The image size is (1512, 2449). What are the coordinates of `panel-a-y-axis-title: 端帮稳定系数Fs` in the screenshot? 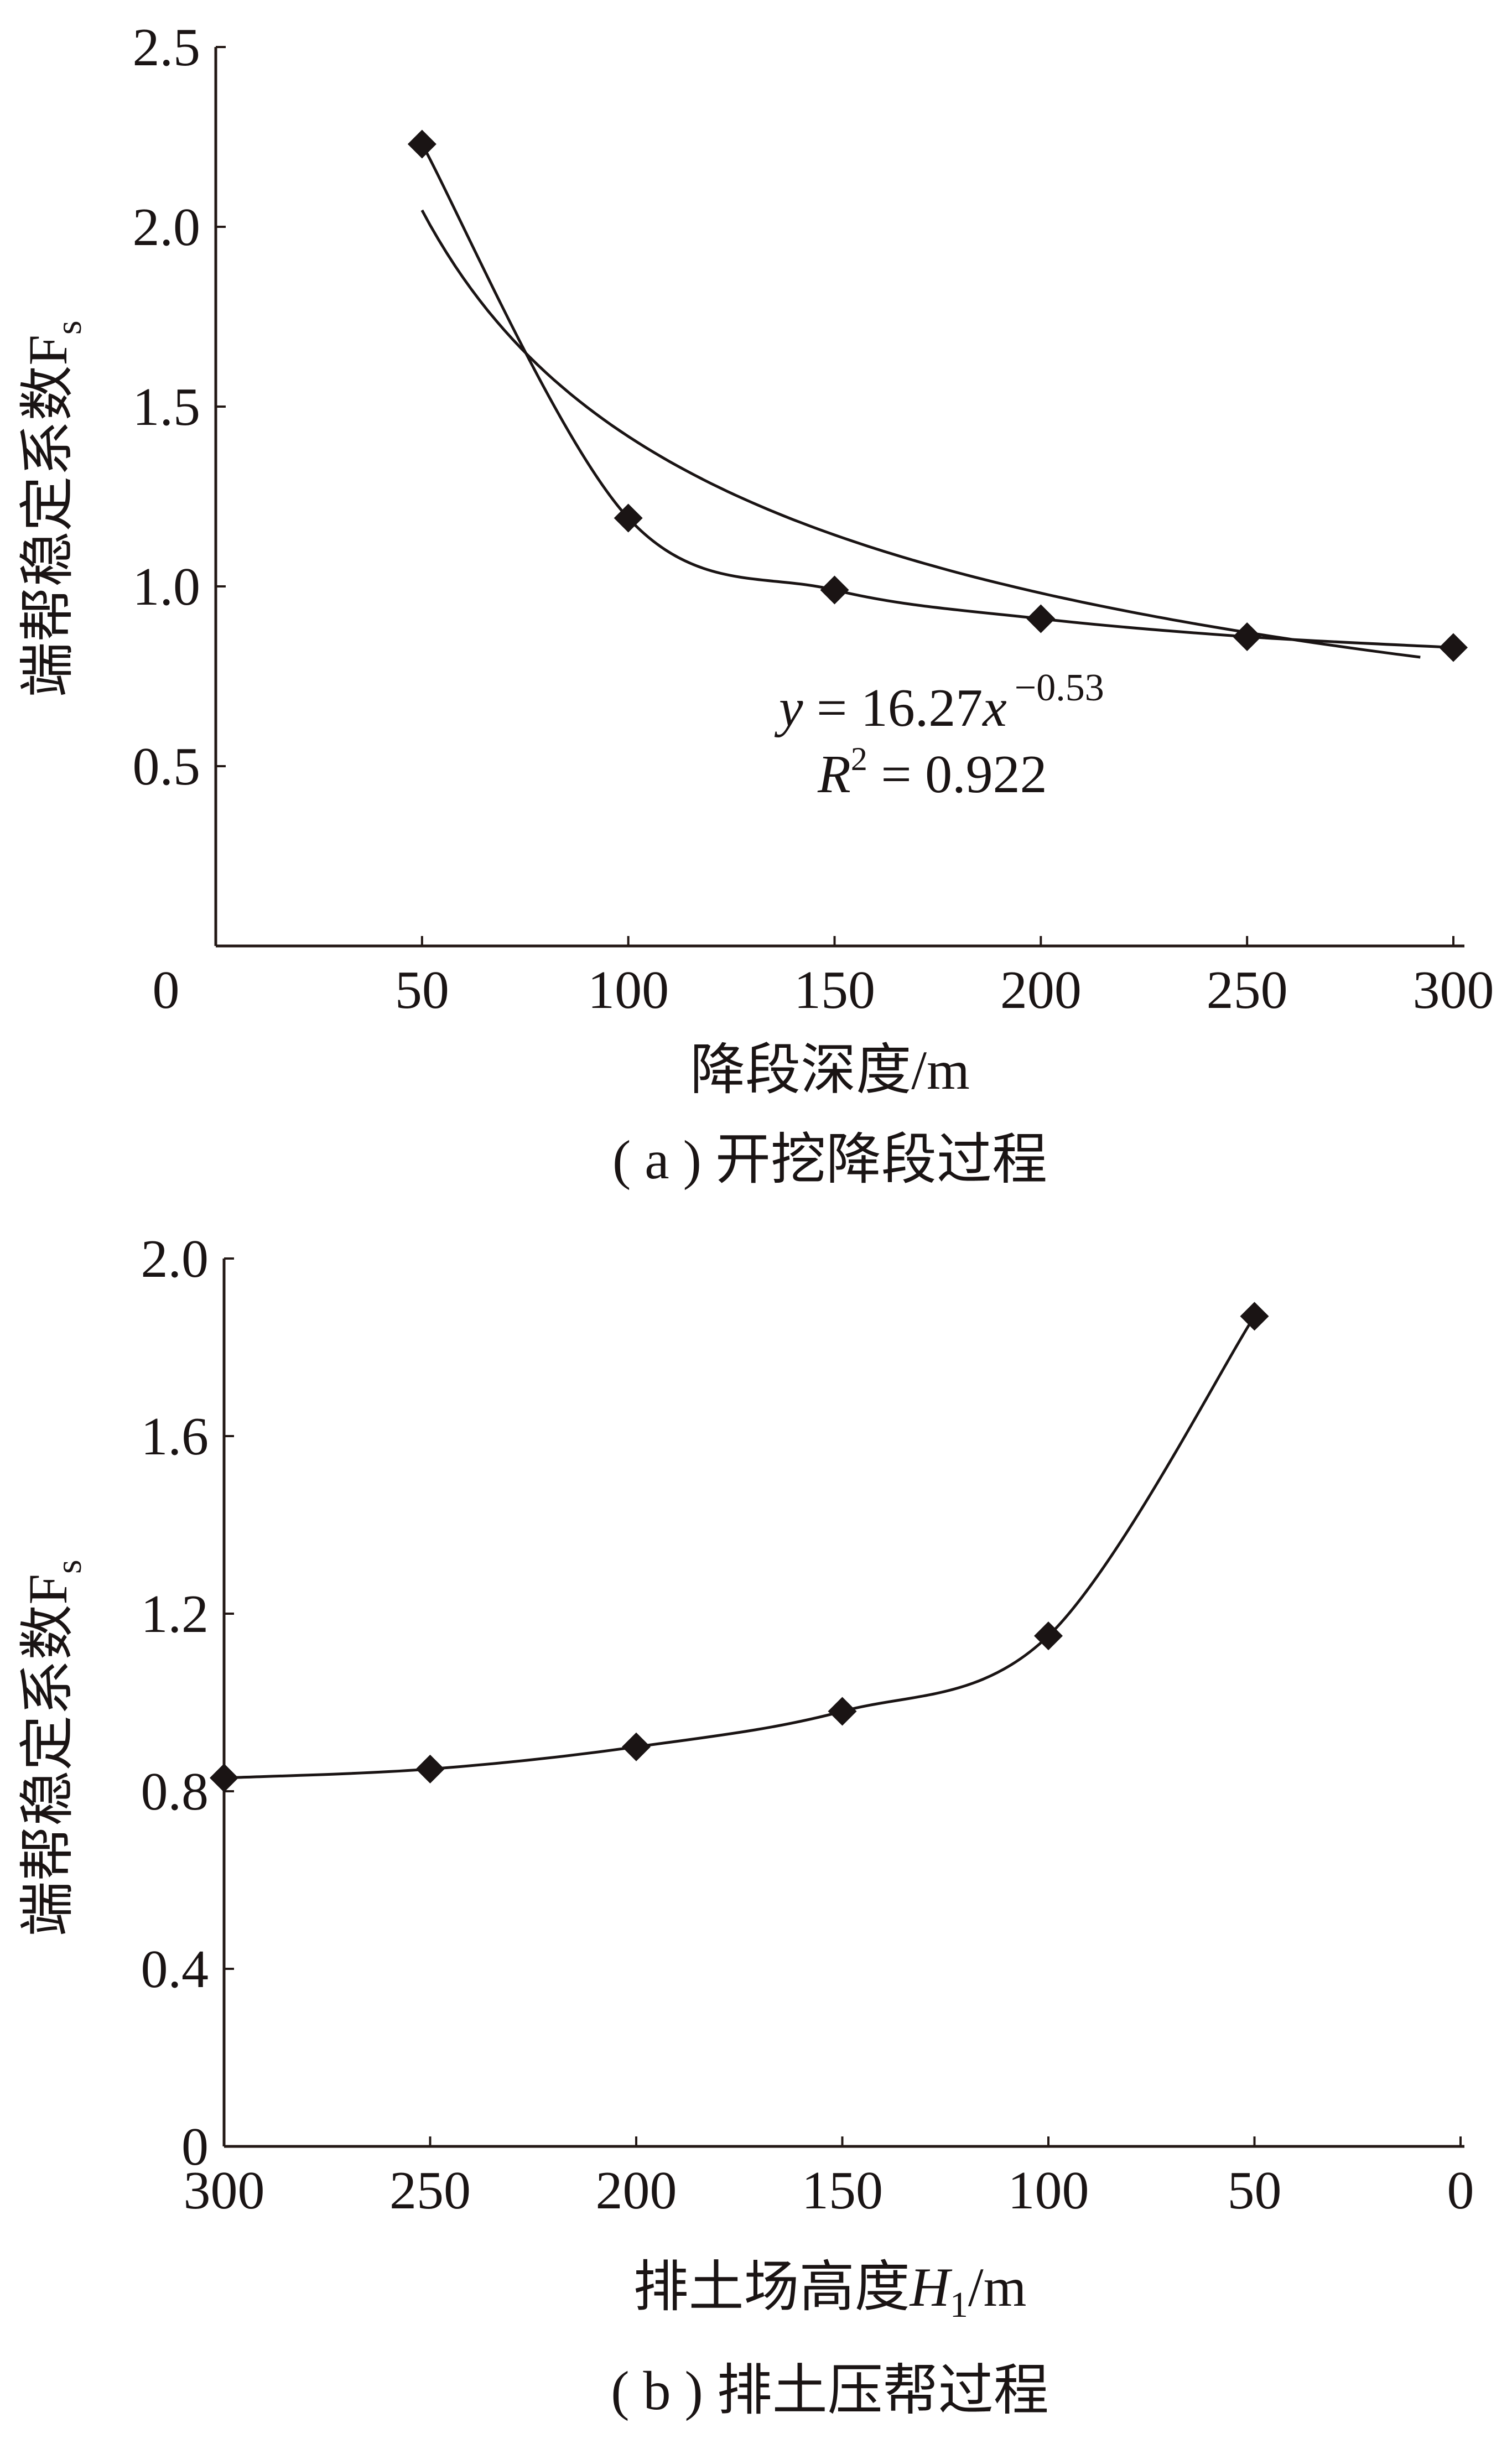 It's located at (53, 508).